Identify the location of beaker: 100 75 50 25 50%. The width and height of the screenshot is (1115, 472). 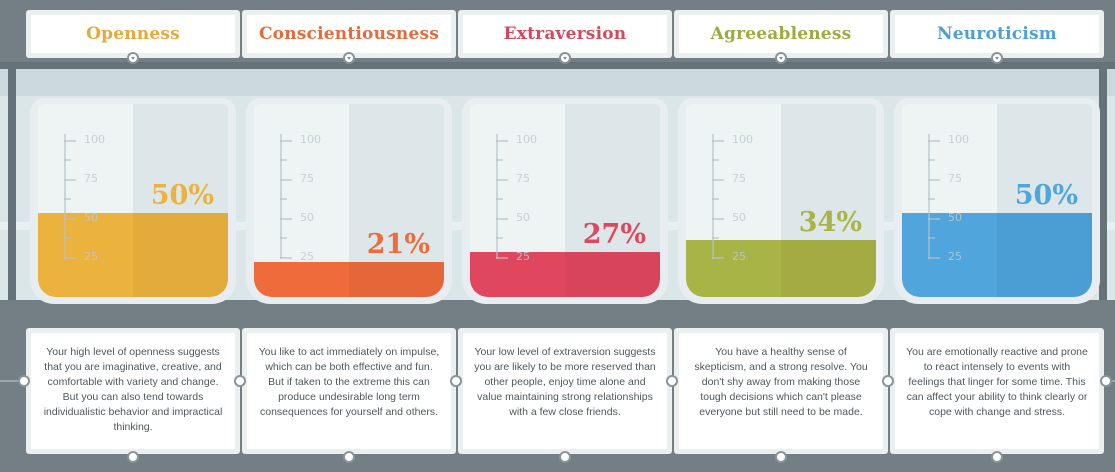
(133, 201).